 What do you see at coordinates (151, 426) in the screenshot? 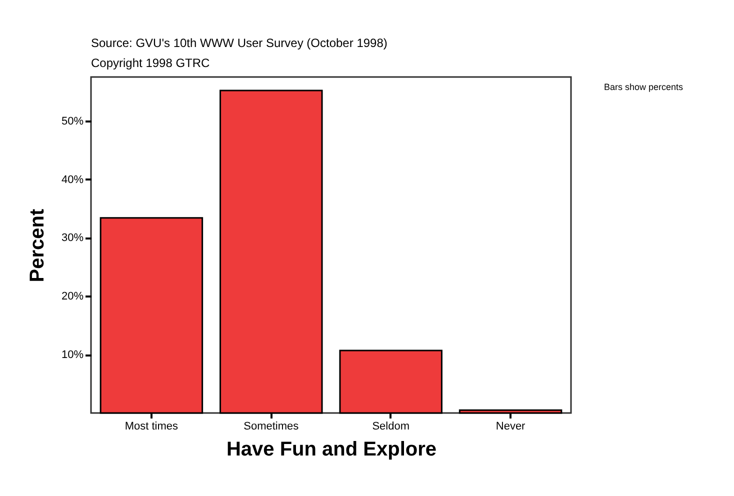
I see `x-tick-label: Most times` at bounding box center [151, 426].